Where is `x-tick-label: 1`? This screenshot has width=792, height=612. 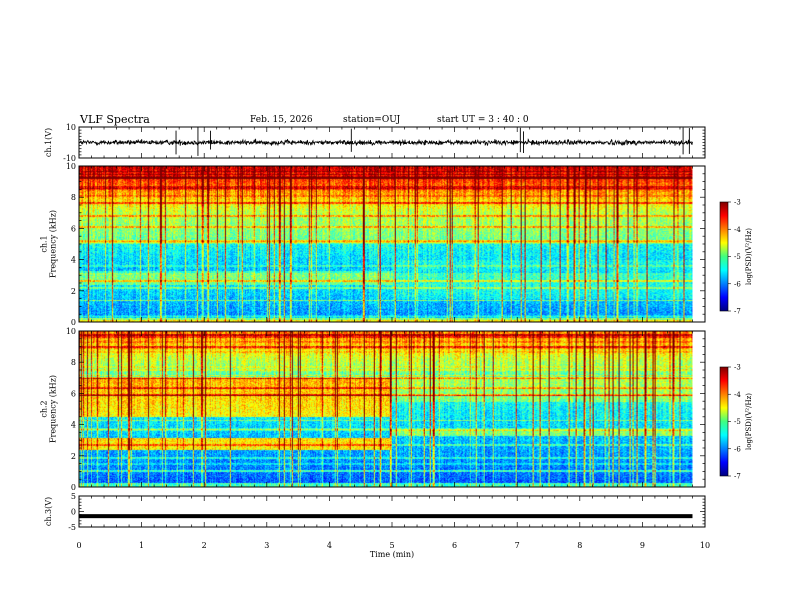
x-tick-label: 1 is located at coordinates (141, 545).